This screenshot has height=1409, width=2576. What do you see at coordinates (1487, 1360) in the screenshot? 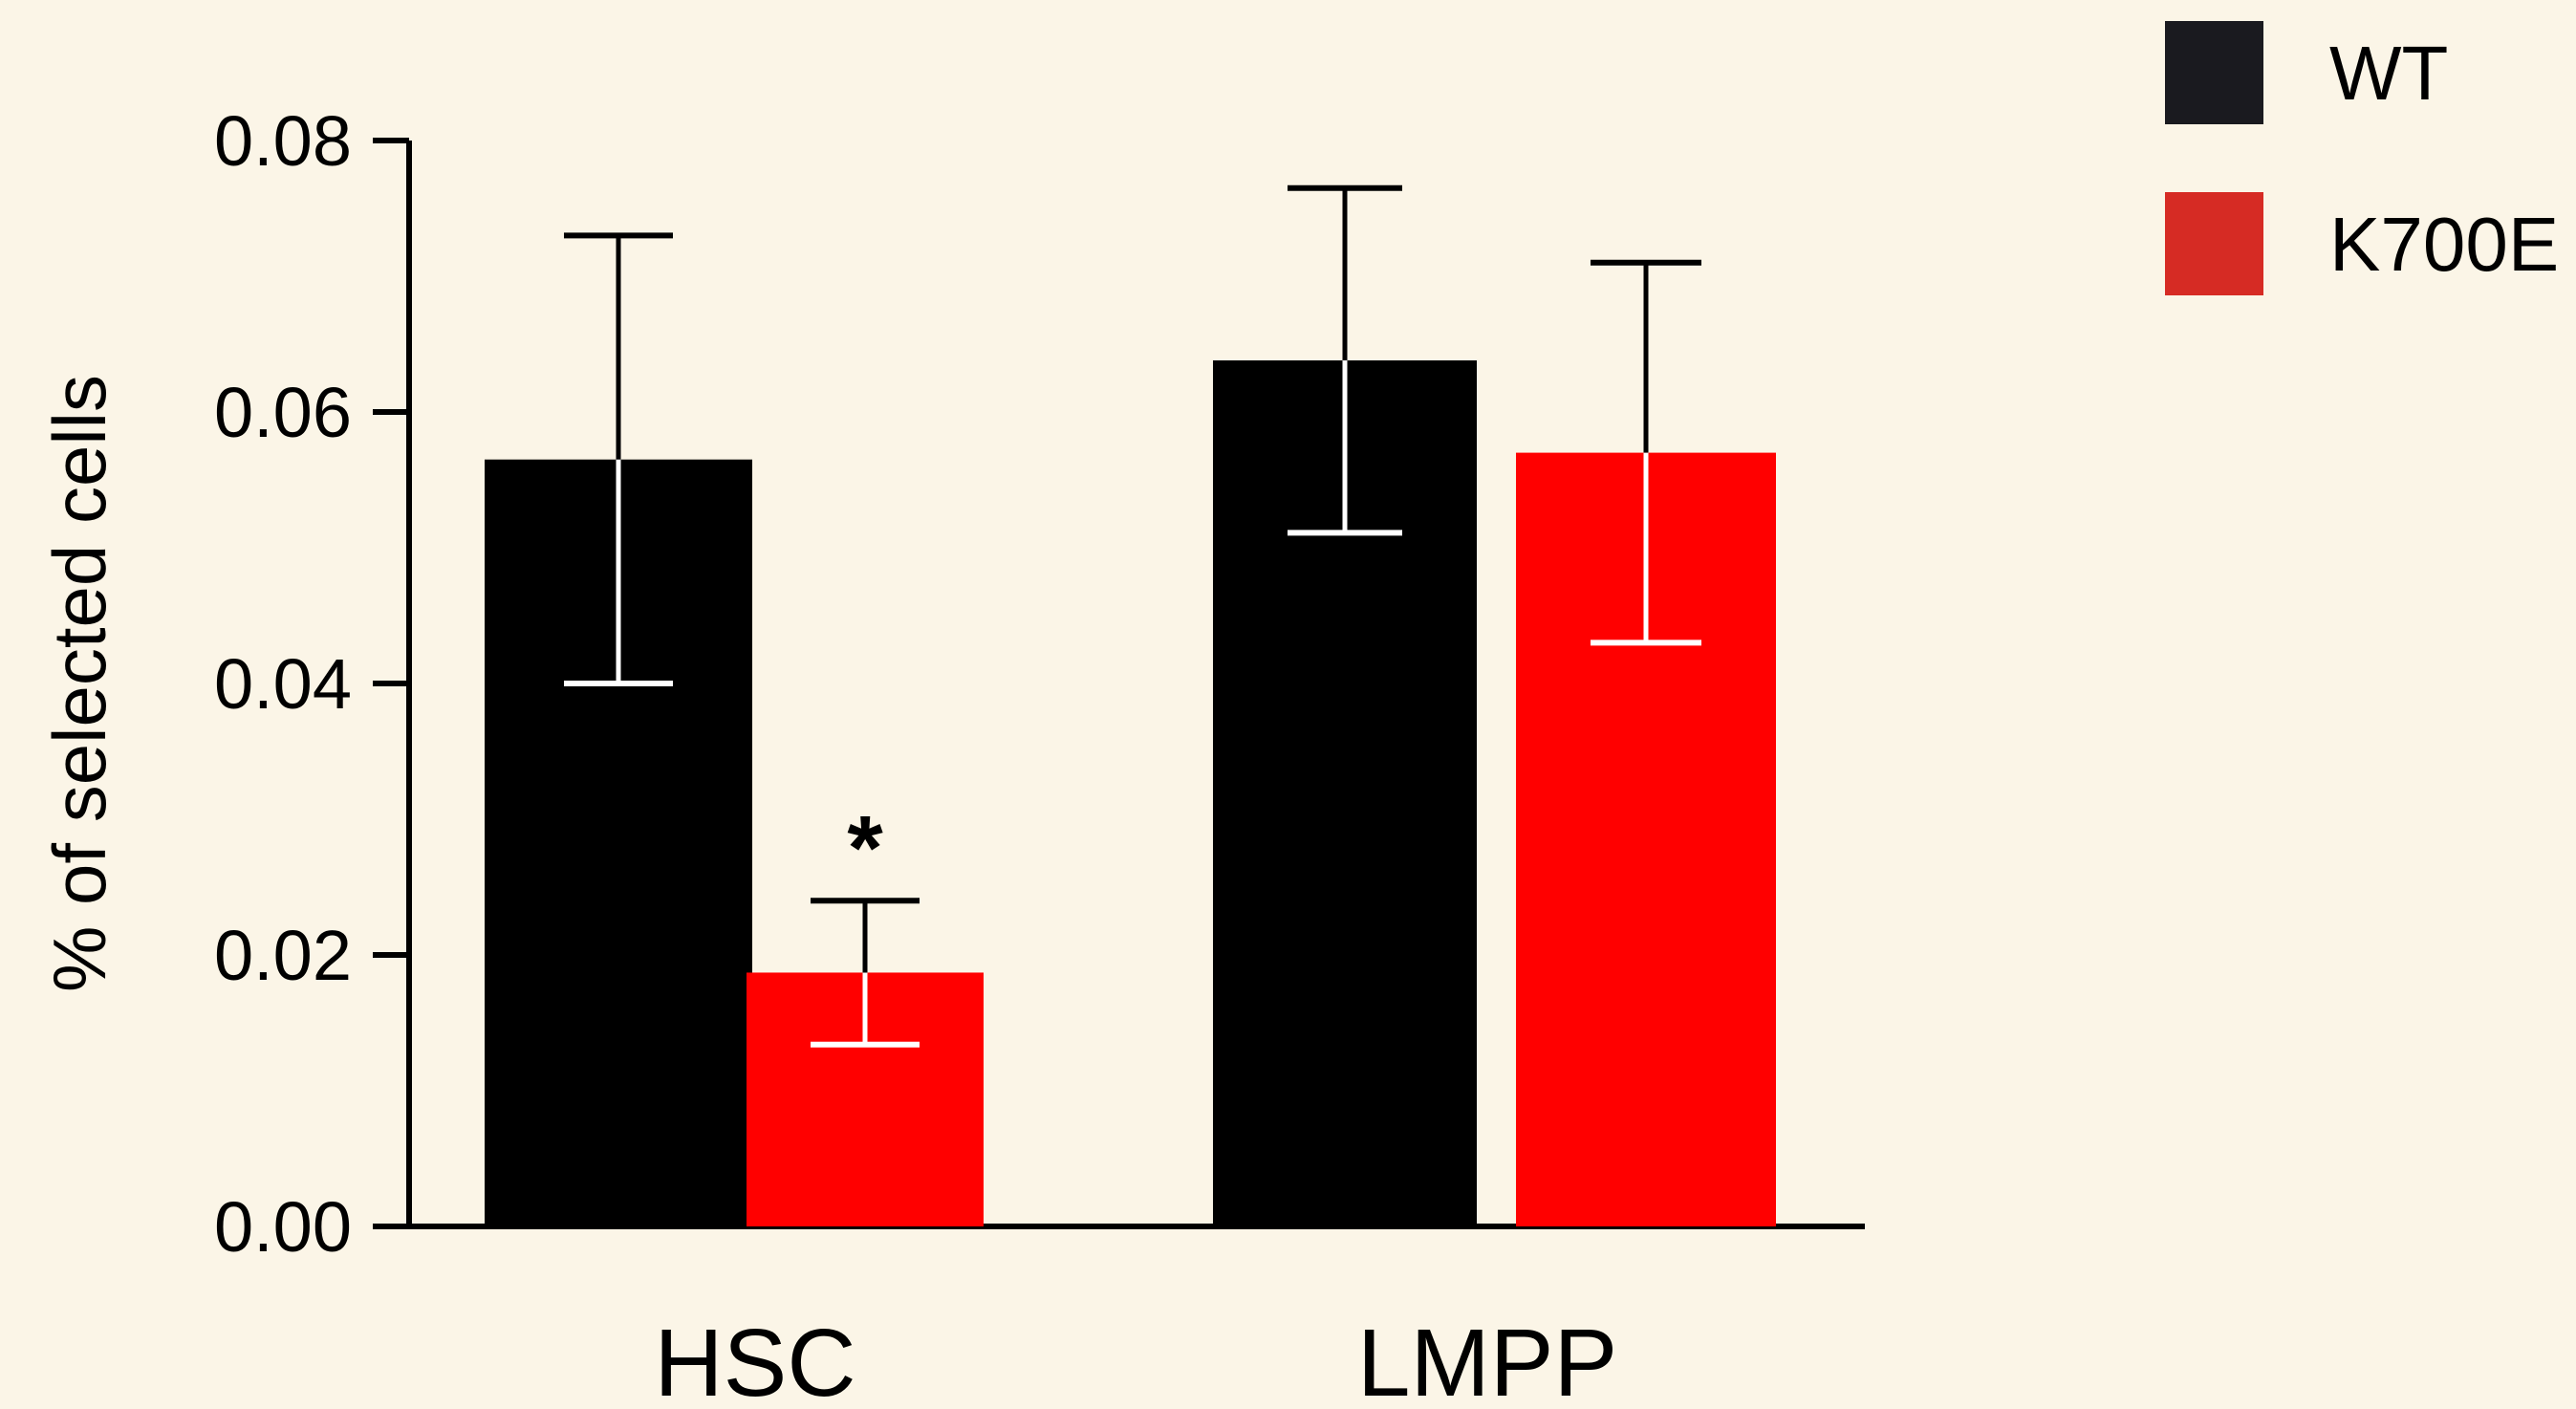
I see `x-tick-label-lmpp: LMPP` at bounding box center [1487, 1360].